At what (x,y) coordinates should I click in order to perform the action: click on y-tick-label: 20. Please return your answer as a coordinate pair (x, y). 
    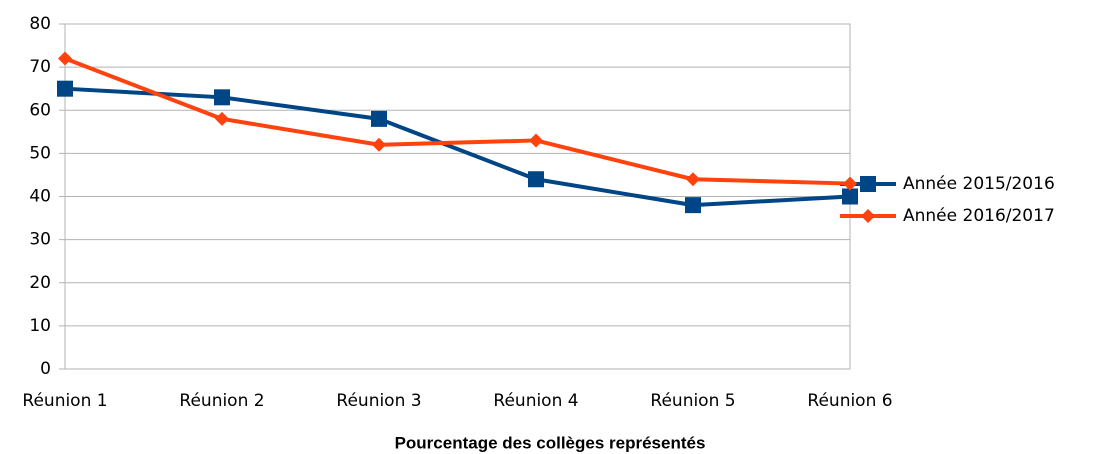
    Looking at the image, I should click on (40, 283).